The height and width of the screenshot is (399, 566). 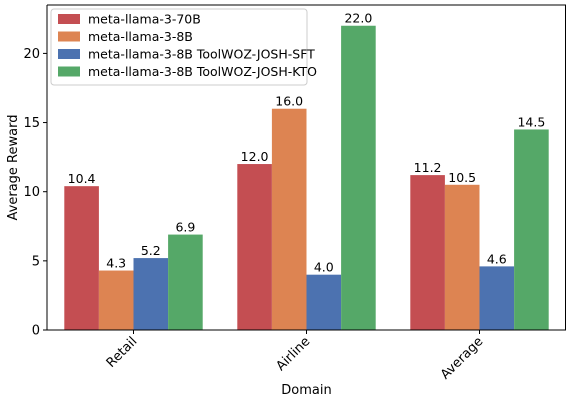 I want to click on bar-value-label: 22.0, so click(x=358, y=18).